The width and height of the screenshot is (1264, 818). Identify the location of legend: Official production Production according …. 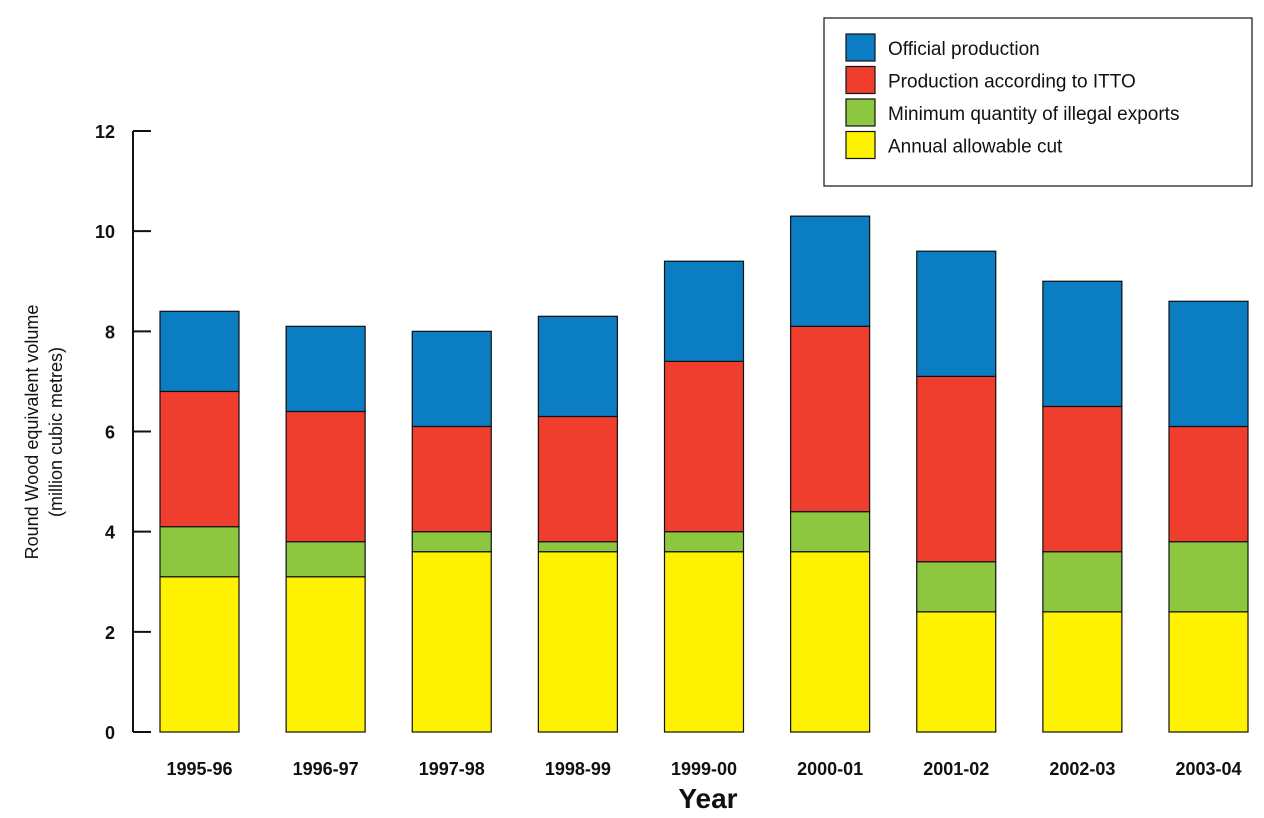
(1038, 102).